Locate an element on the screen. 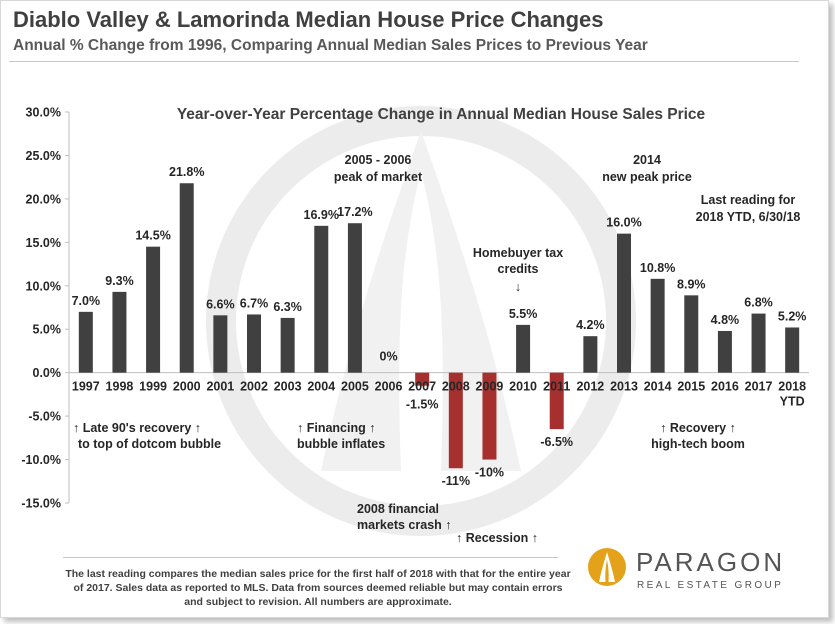 Image resolution: width=835 pixels, height=624 pixels. bar-2016 is located at coordinates (724, 351).